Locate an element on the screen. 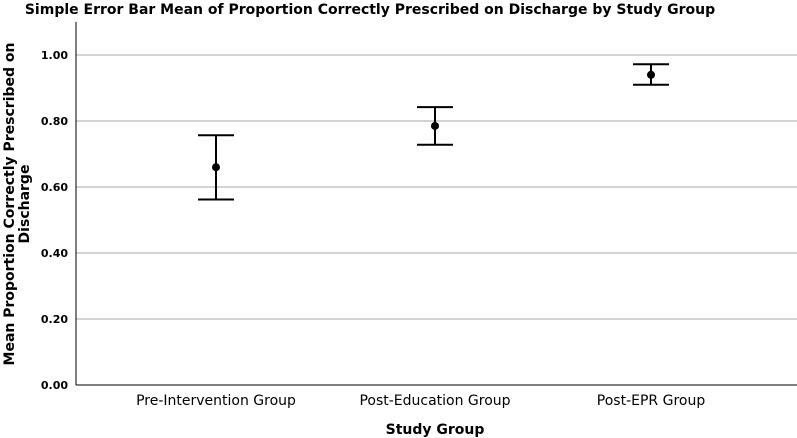  x-tick-label: Pre-Intervention Group is located at coordinates (216, 401).